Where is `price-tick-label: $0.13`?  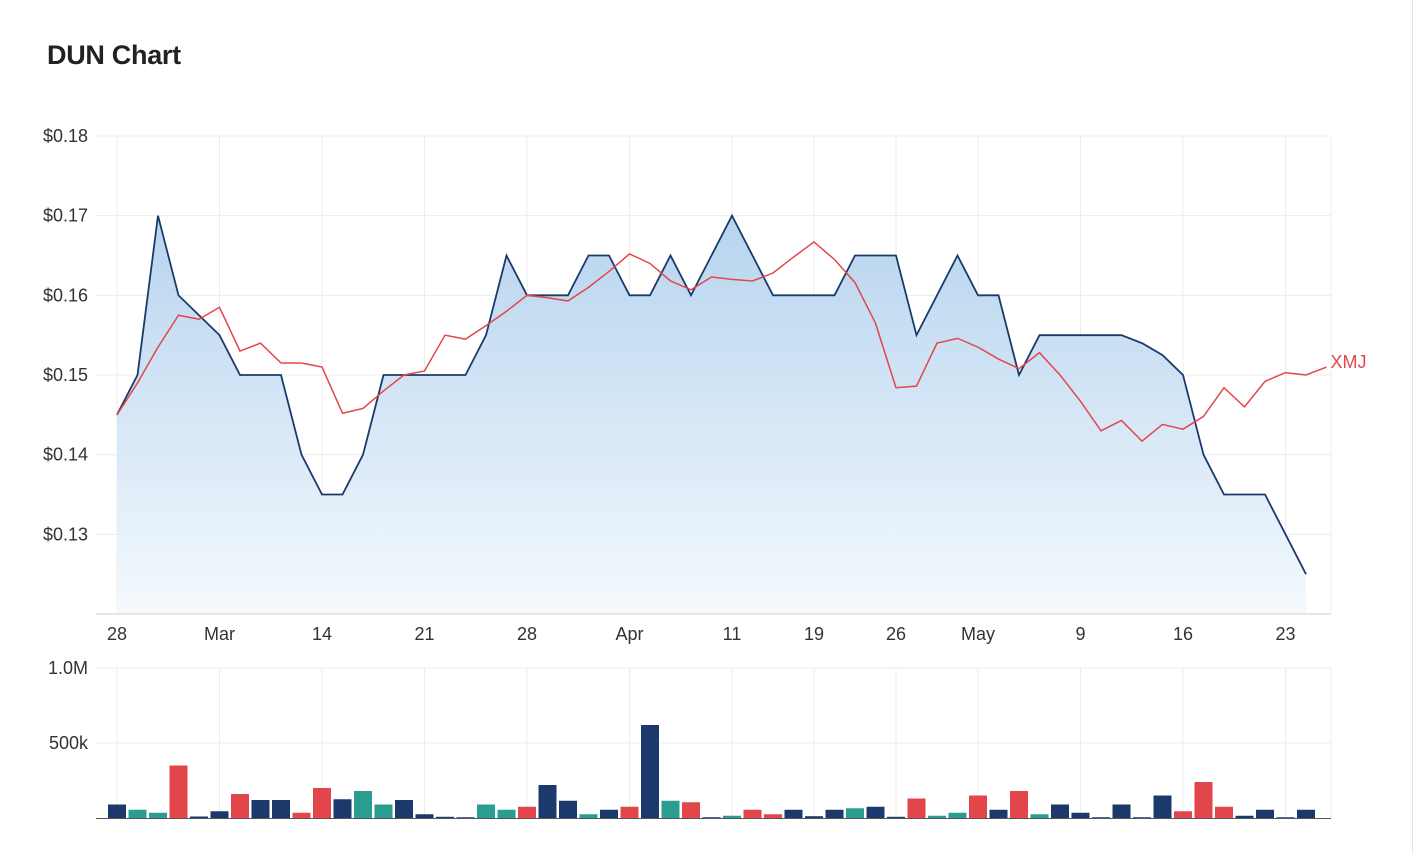 price-tick-label: $0.13 is located at coordinates (65, 534).